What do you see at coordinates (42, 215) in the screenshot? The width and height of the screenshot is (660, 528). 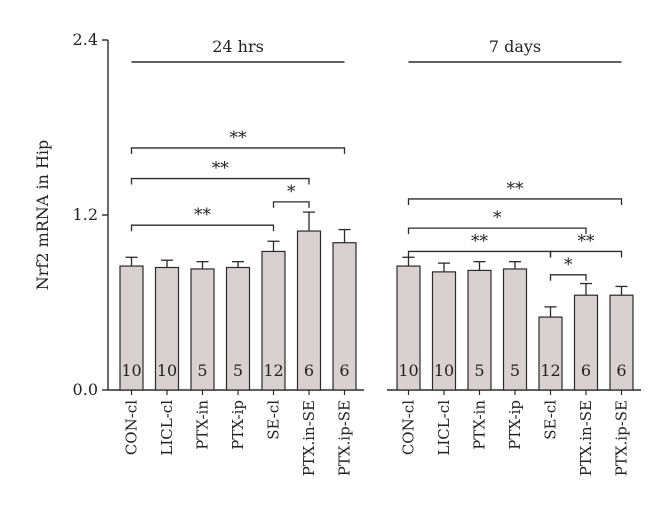 I see `y-axis-label: Nrf2 mRNA in Hip` at bounding box center [42, 215].